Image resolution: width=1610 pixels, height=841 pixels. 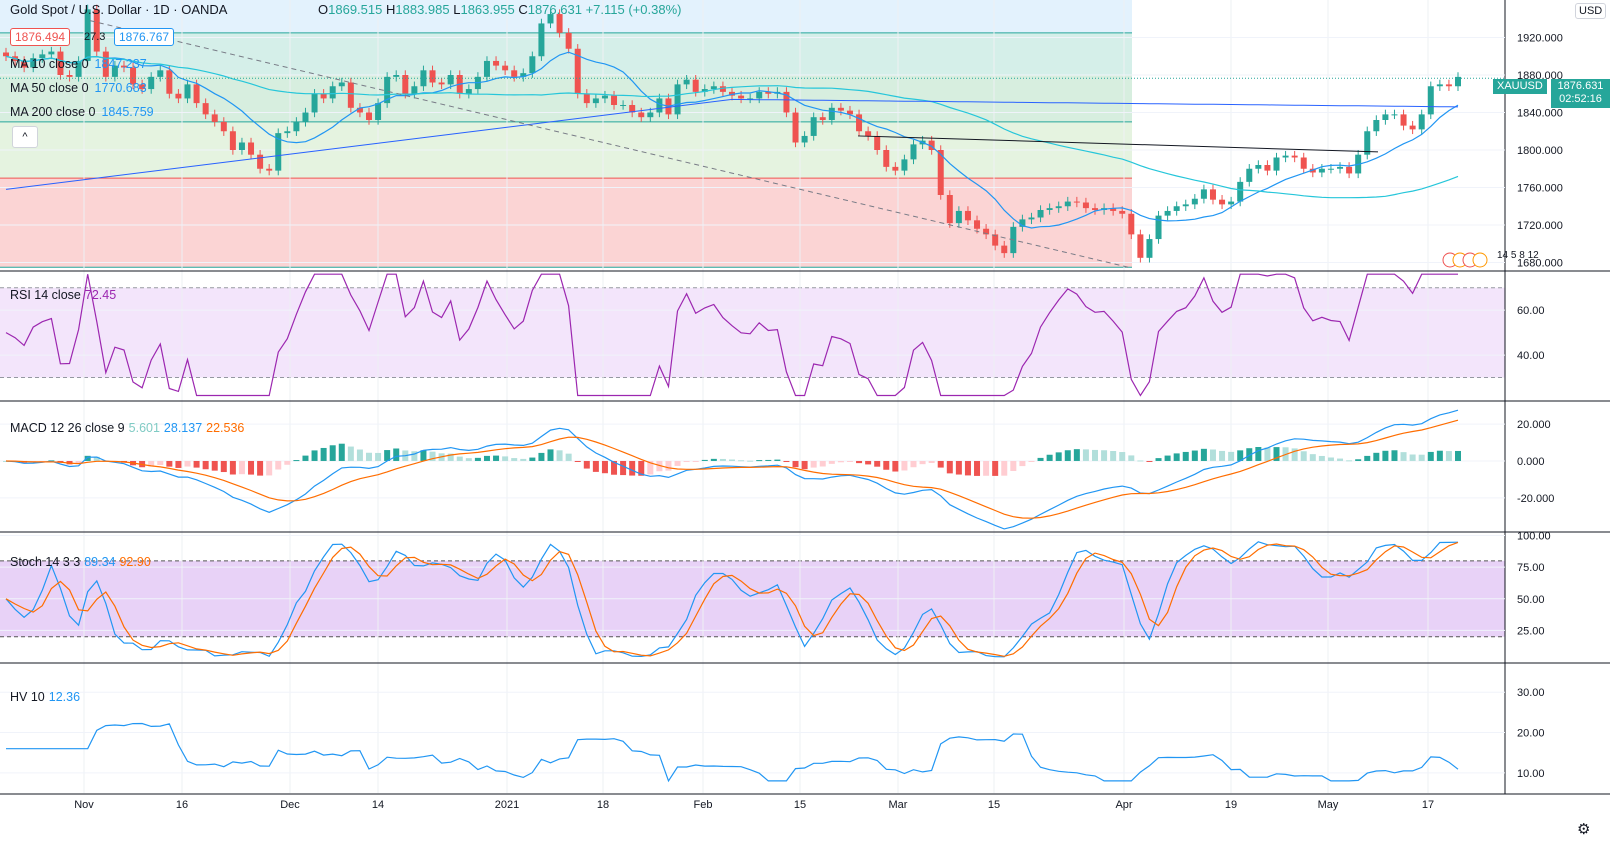 I want to click on settings-gear-icon: ⚙, so click(x=1584, y=829).